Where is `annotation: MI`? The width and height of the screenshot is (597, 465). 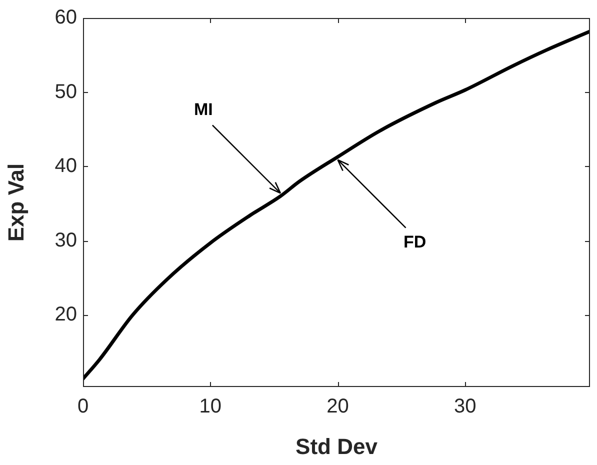
annotation: MI is located at coordinates (203, 109).